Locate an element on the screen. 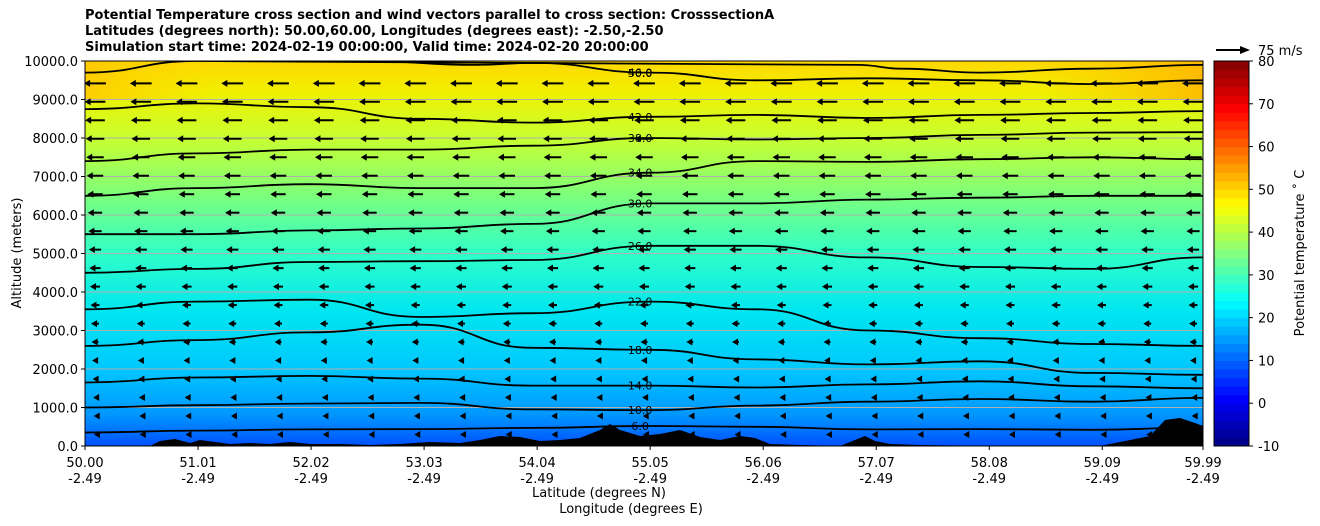  colorbar-tick-label: 70 is located at coordinates (1266, 105).